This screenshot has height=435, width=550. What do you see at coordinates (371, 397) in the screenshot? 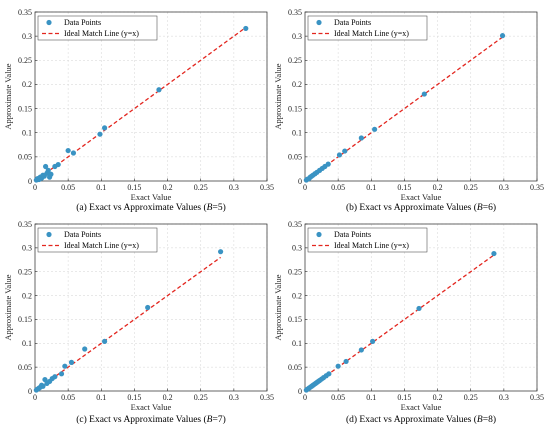
I see `x-tick-label: 0.1` at bounding box center [371, 397].